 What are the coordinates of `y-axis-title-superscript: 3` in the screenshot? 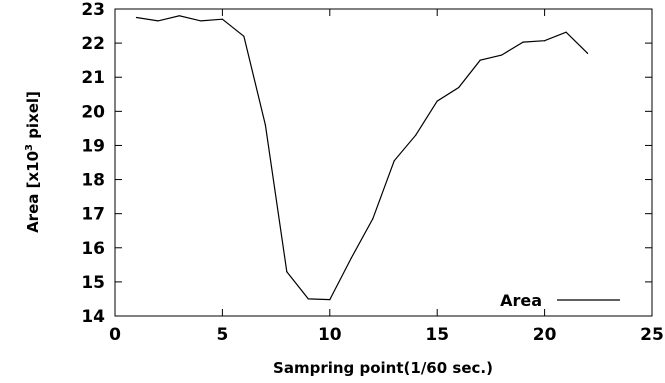 It's located at (29, 147).